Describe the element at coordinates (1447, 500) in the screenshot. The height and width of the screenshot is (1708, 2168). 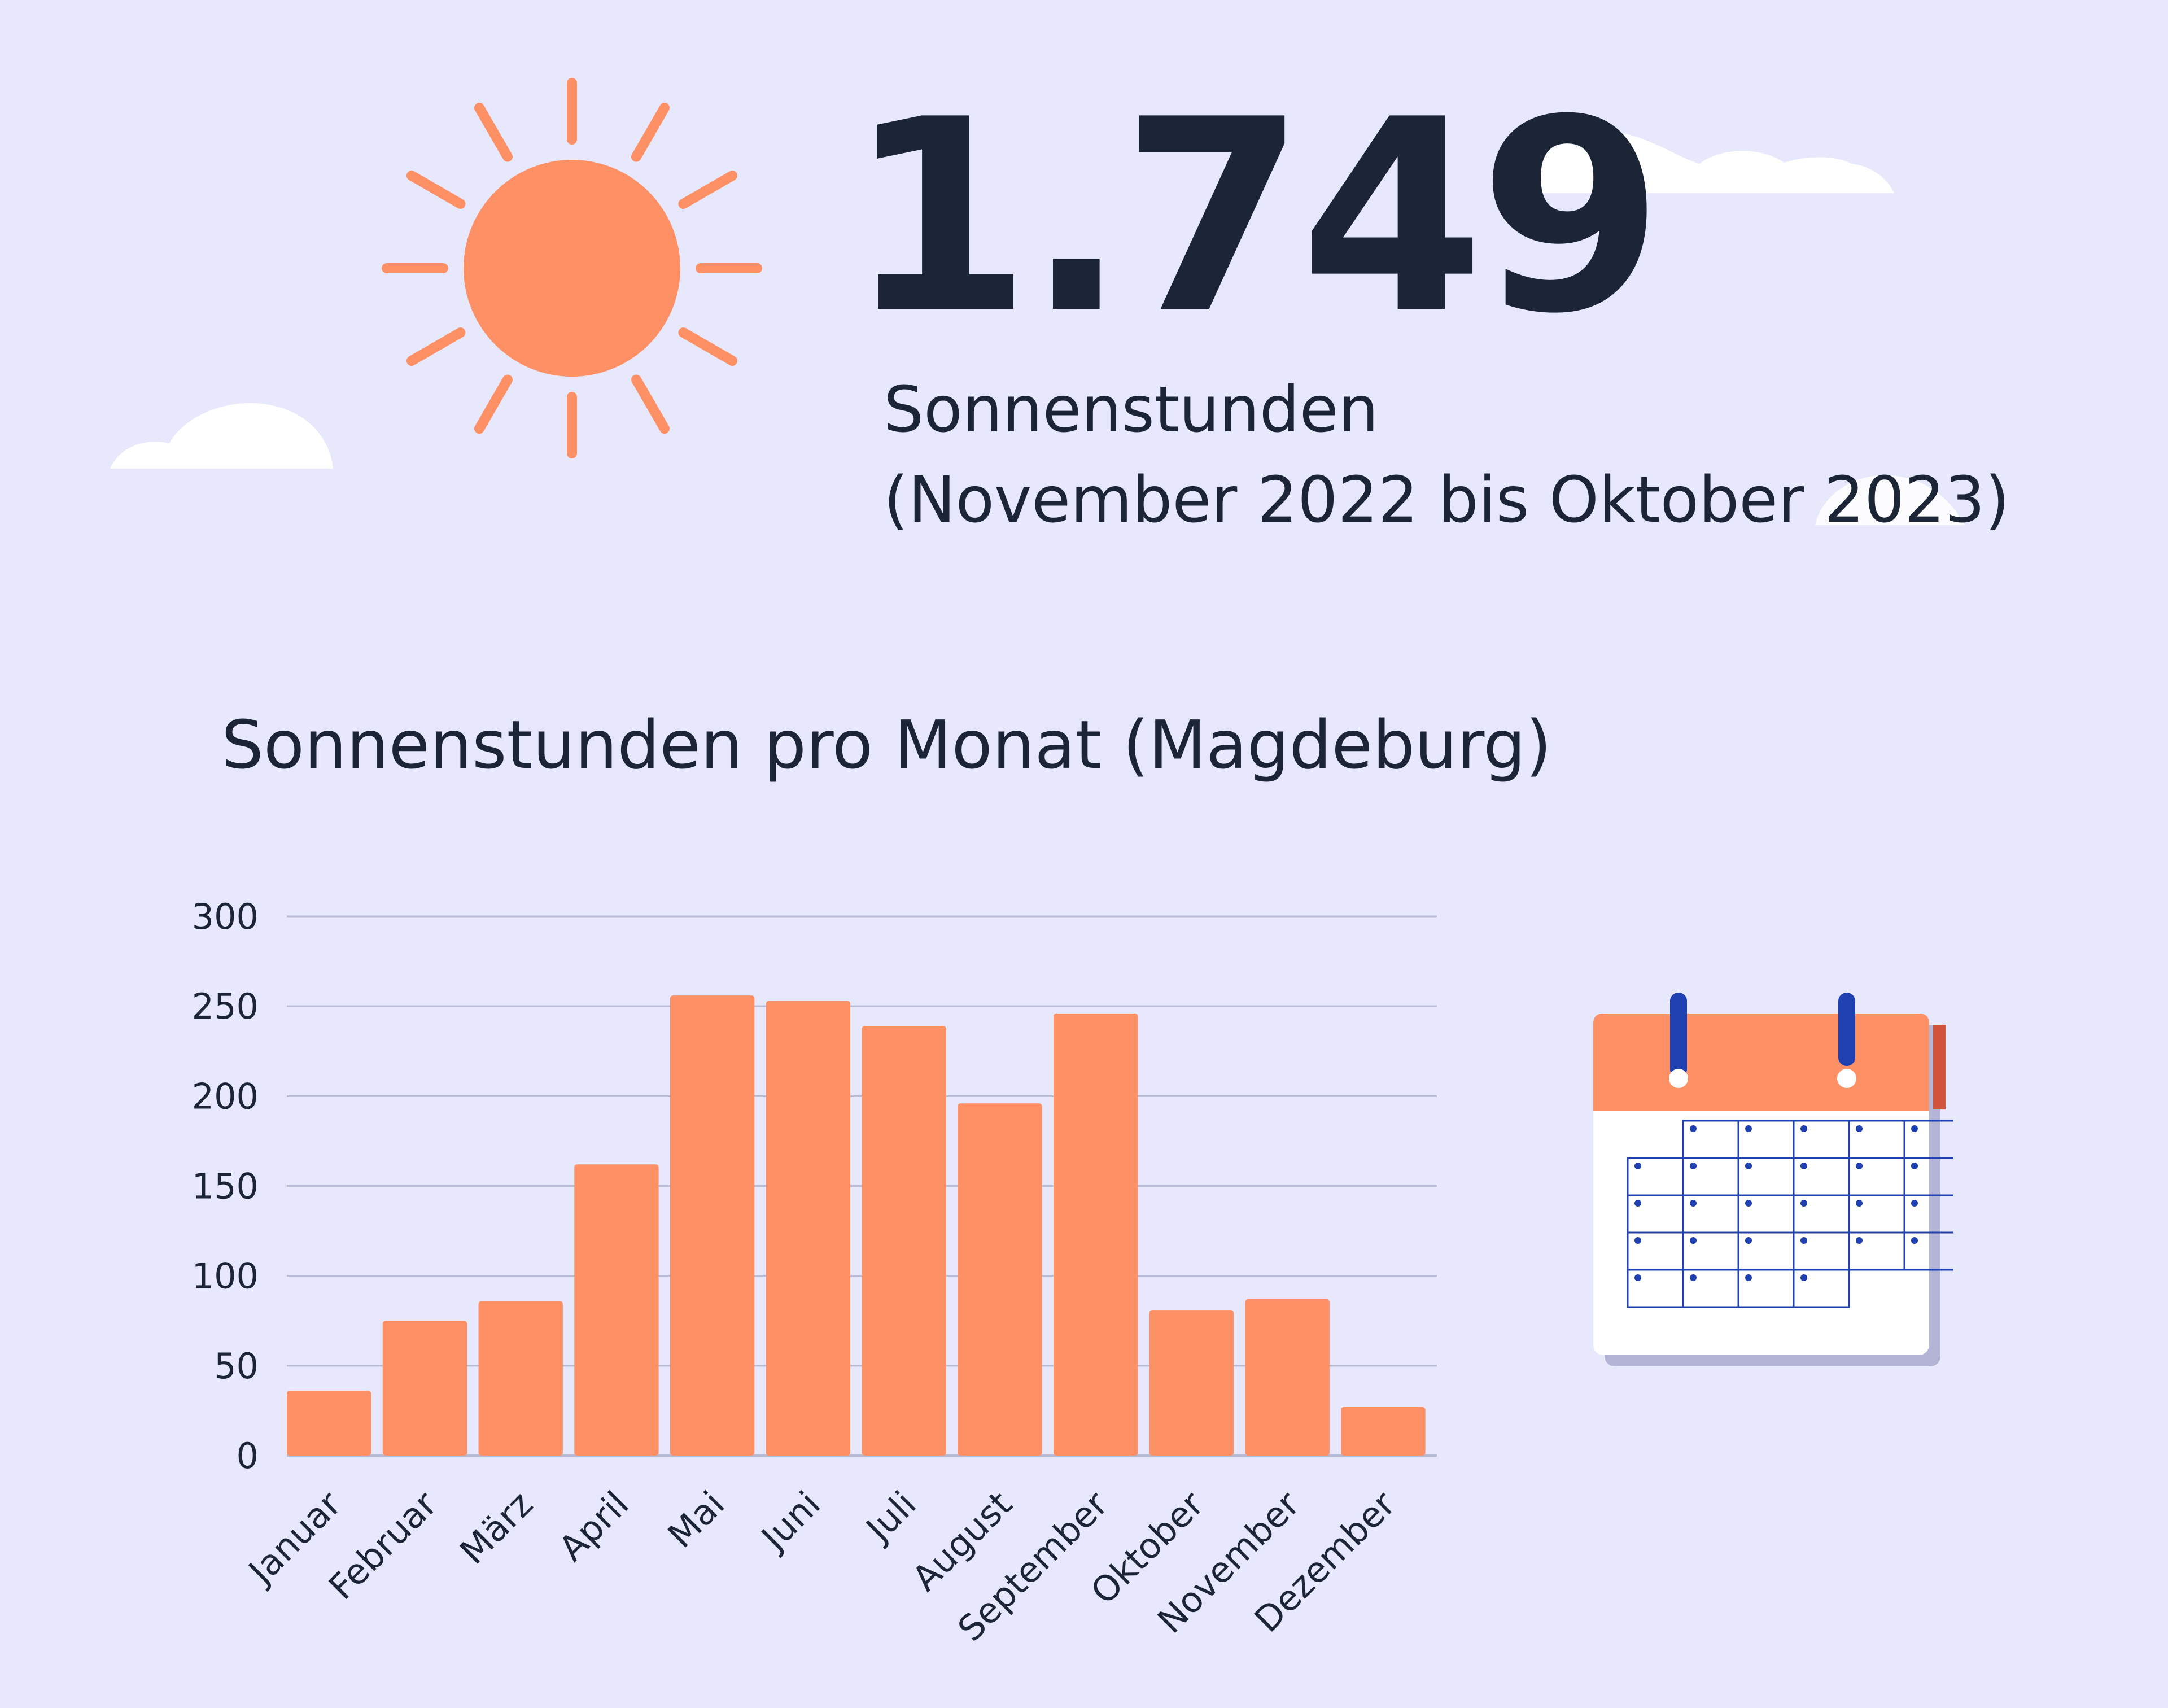
I see `period-label: (November 2022 bis Oktober 2023)` at that location.